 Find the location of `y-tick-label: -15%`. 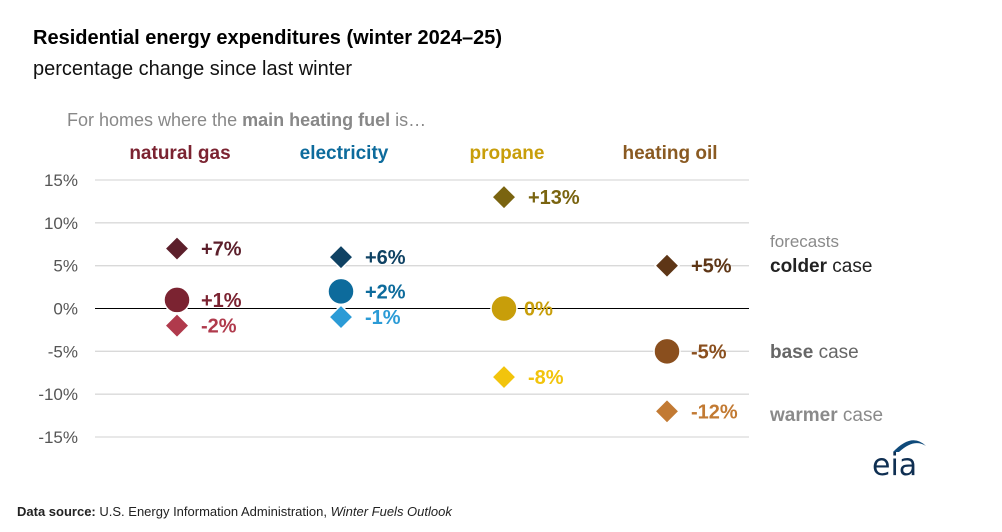

y-tick-label: -15% is located at coordinates (58, 437).